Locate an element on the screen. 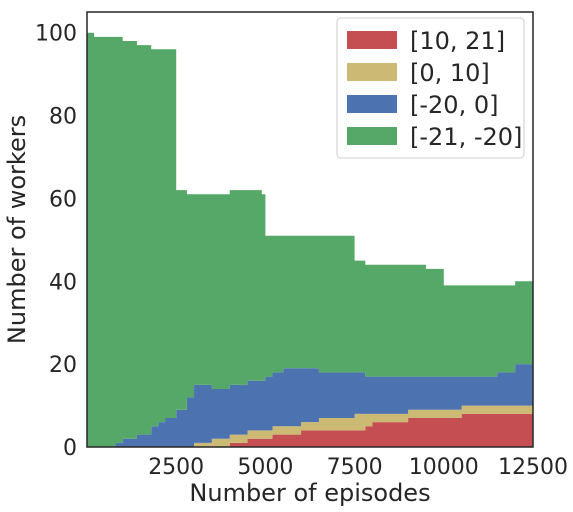 This screenshot has width=573, height=512. x-tick-label: 10000 is located at coordinates (444, 467).